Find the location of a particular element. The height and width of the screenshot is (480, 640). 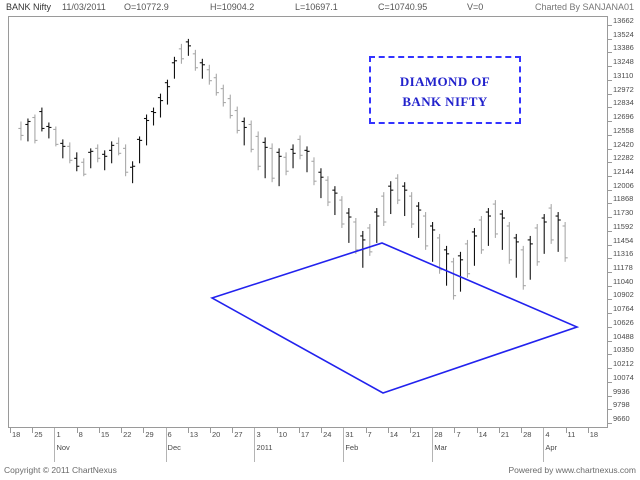

price-tick: 13524 is located at coordinates (624, 34).